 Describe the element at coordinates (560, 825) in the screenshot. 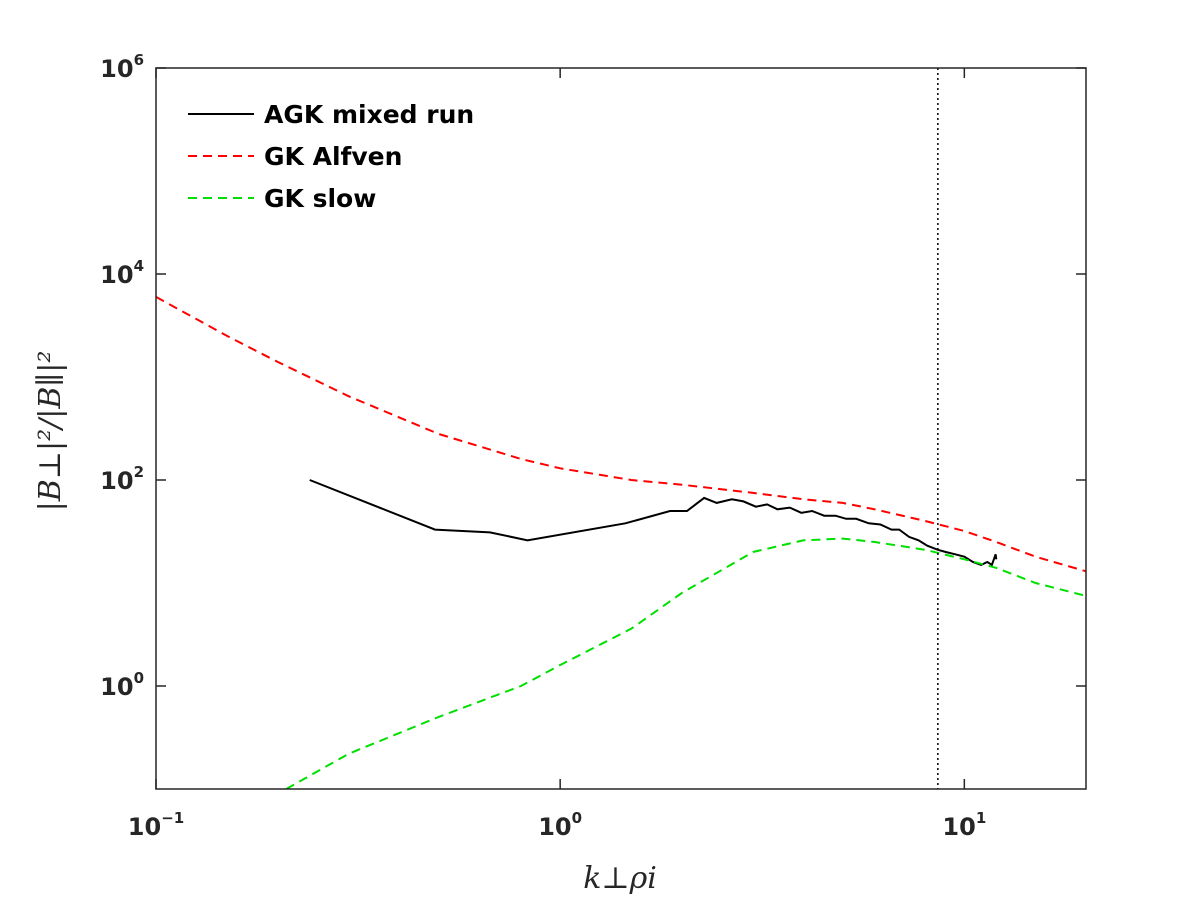

I see `x-tick-label: 10⁰` at that location.